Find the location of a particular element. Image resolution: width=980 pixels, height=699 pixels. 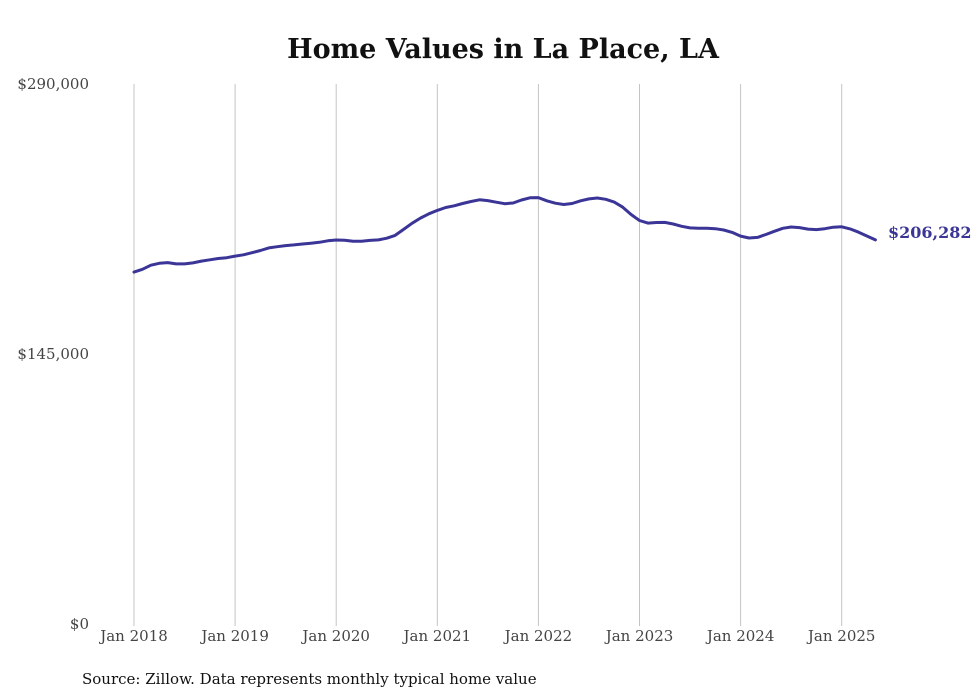

y-tick-label: $145,000 is located at coordinates (53, 354).